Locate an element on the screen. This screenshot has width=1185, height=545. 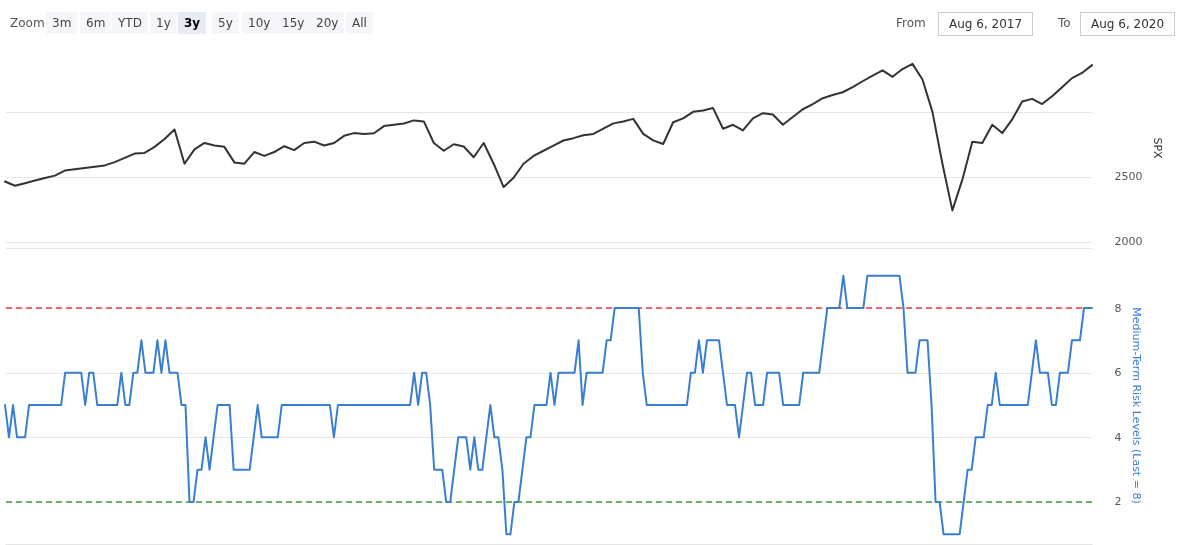
y-tick-label: 2 is located at coordinates (1118, 502).